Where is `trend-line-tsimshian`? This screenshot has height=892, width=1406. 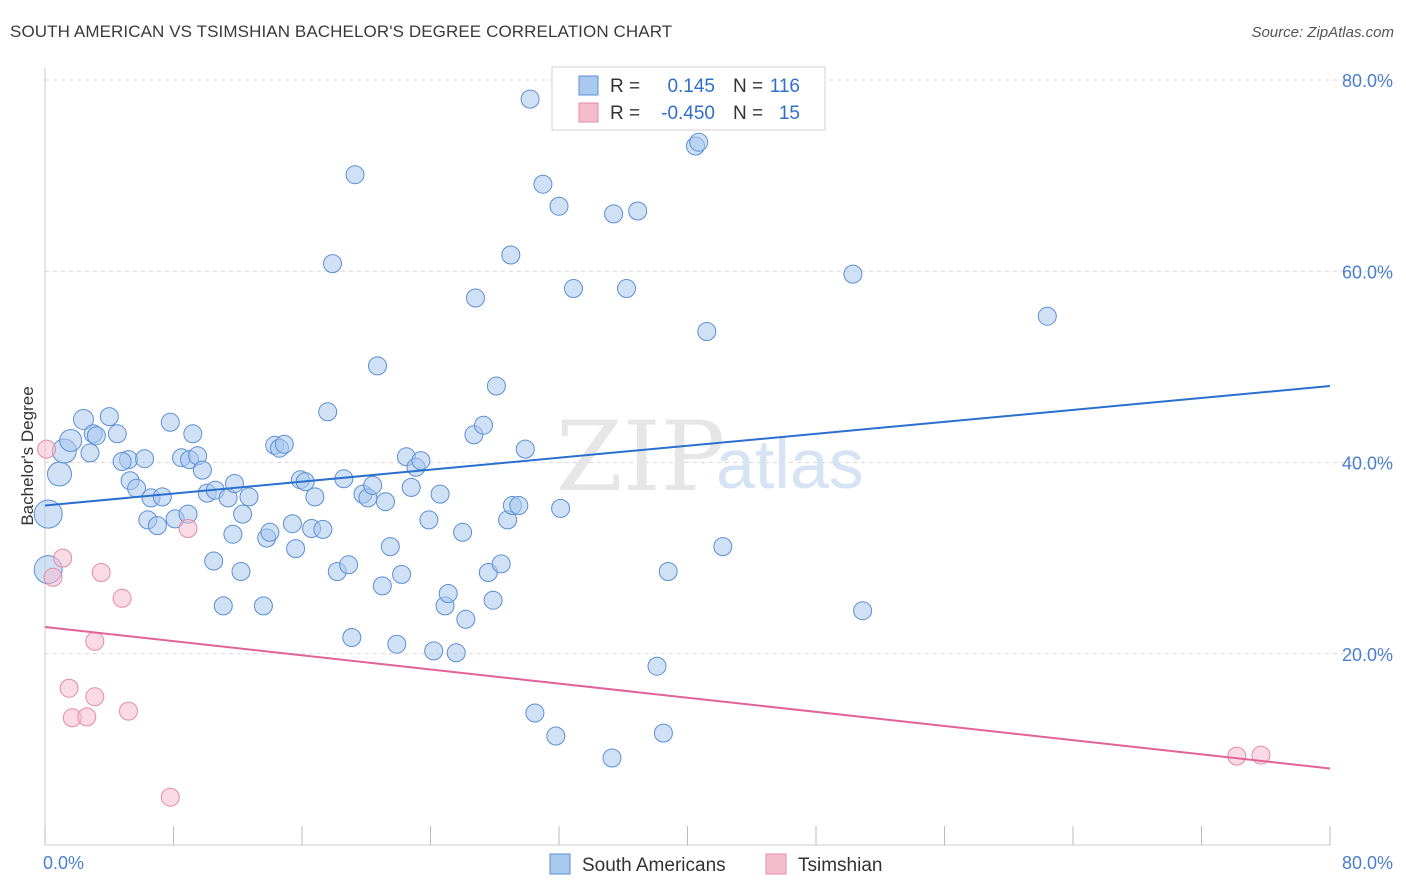 trend-line-tsimshian is located at coordinates (687, 697).